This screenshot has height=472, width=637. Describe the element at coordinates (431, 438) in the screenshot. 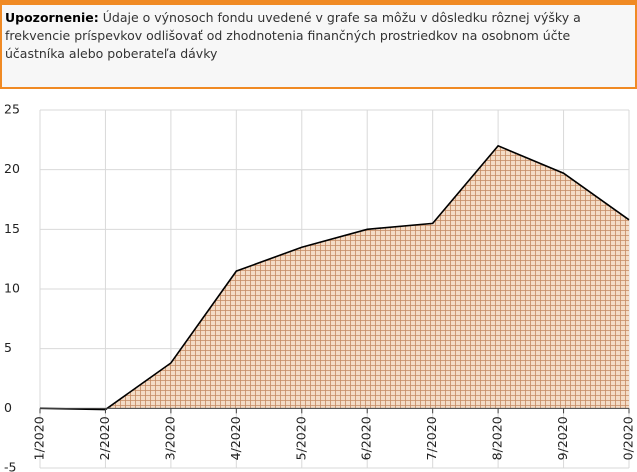

I see `x-tick-label: 7/2020` at that location.